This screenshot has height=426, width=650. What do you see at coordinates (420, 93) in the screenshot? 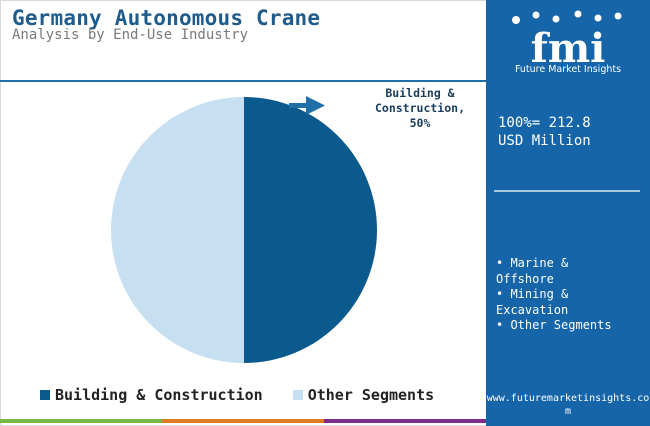
I see `callout-line-1: Building &` at bounding box center [420, 93].